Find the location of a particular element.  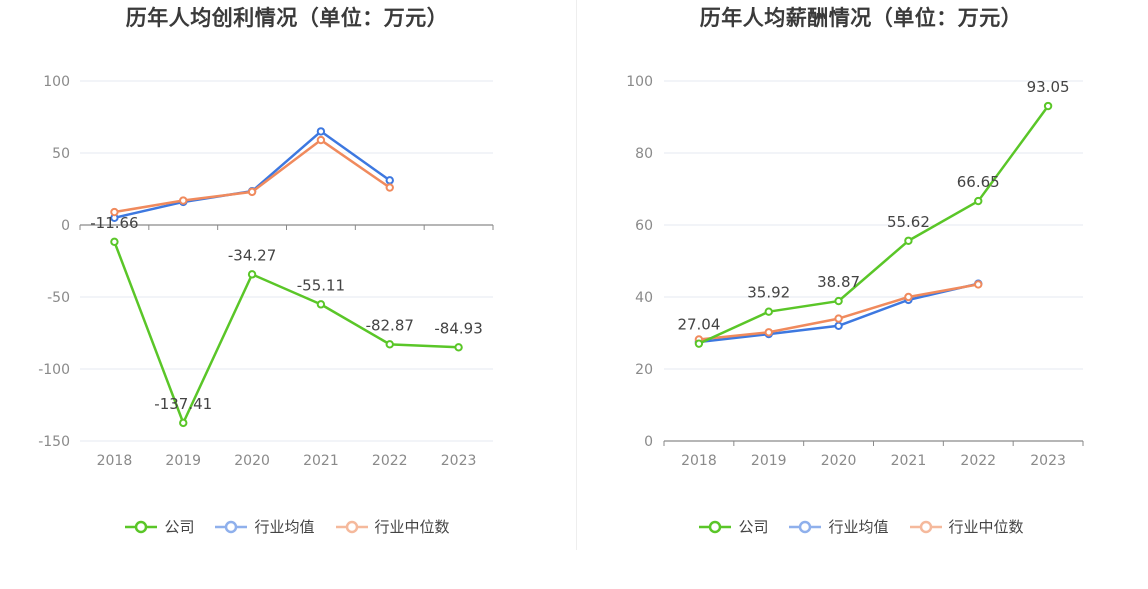

data-label: 66.65 is located at coordinates (978, 182).